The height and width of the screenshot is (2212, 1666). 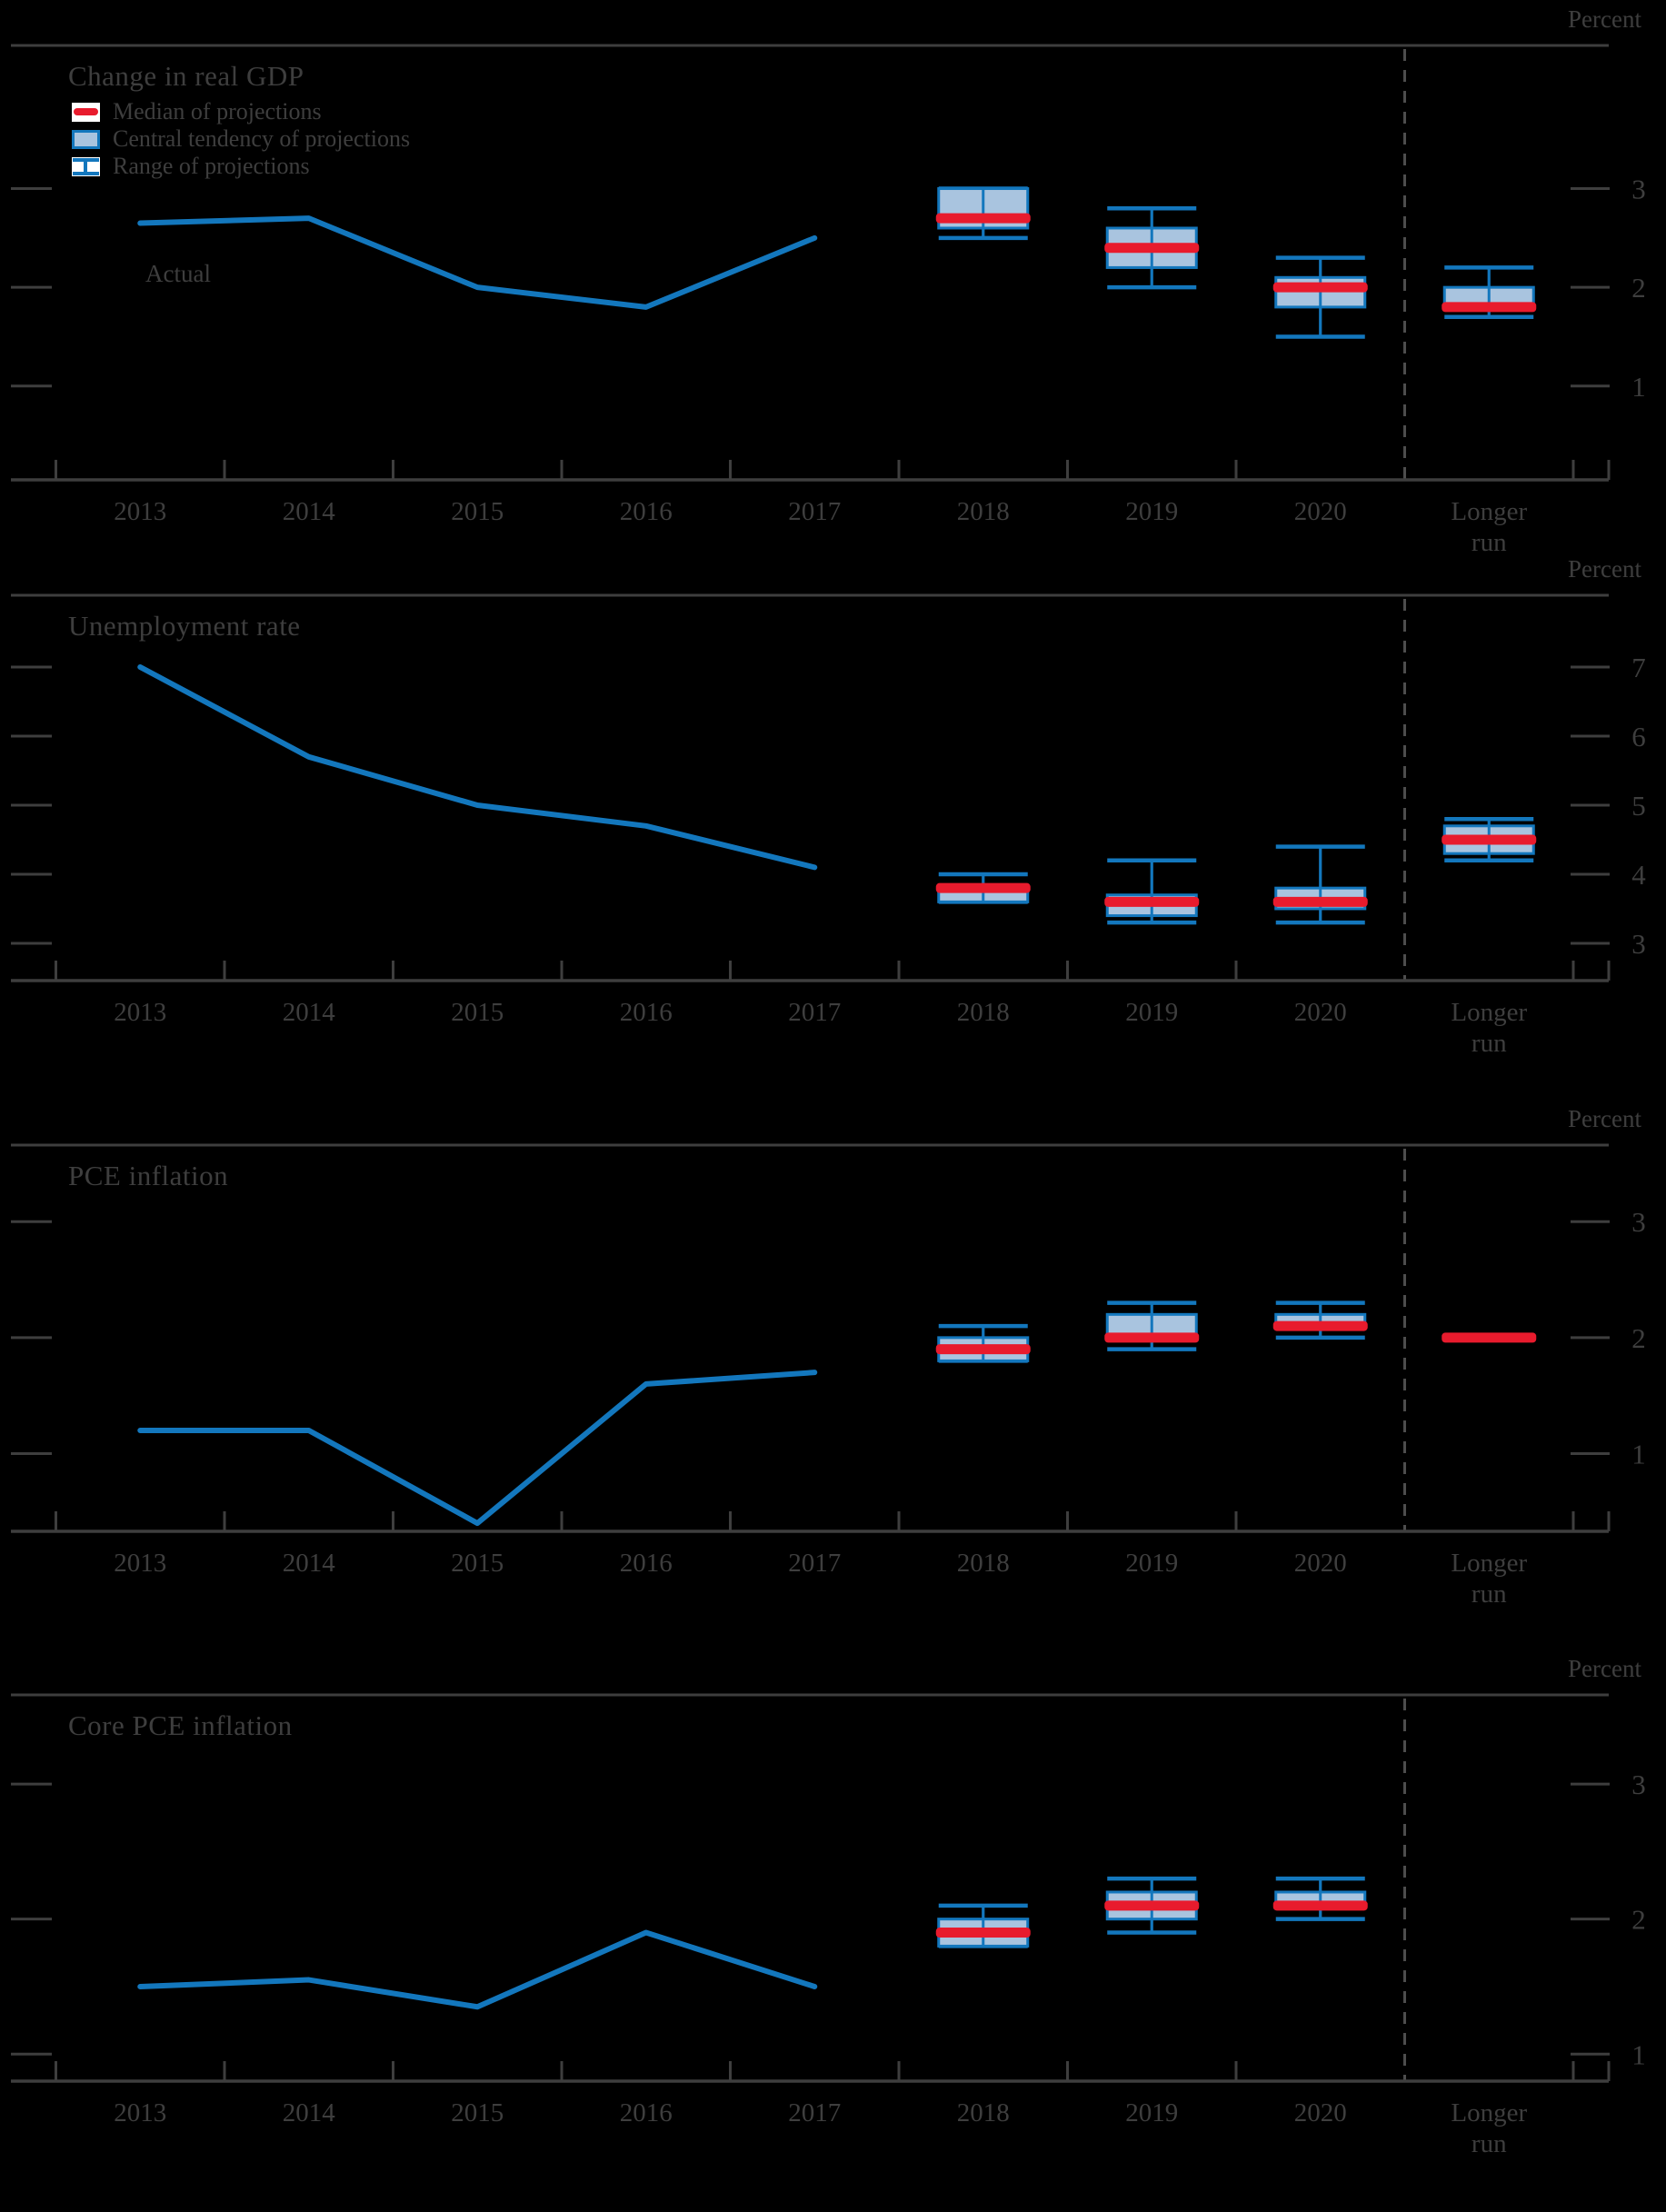 What do you see at coordinates (1638, 1222) in the screenshot?
I see `pce-inflation-y-tick-label-3: 3` at bounding box center [1638, 1222].